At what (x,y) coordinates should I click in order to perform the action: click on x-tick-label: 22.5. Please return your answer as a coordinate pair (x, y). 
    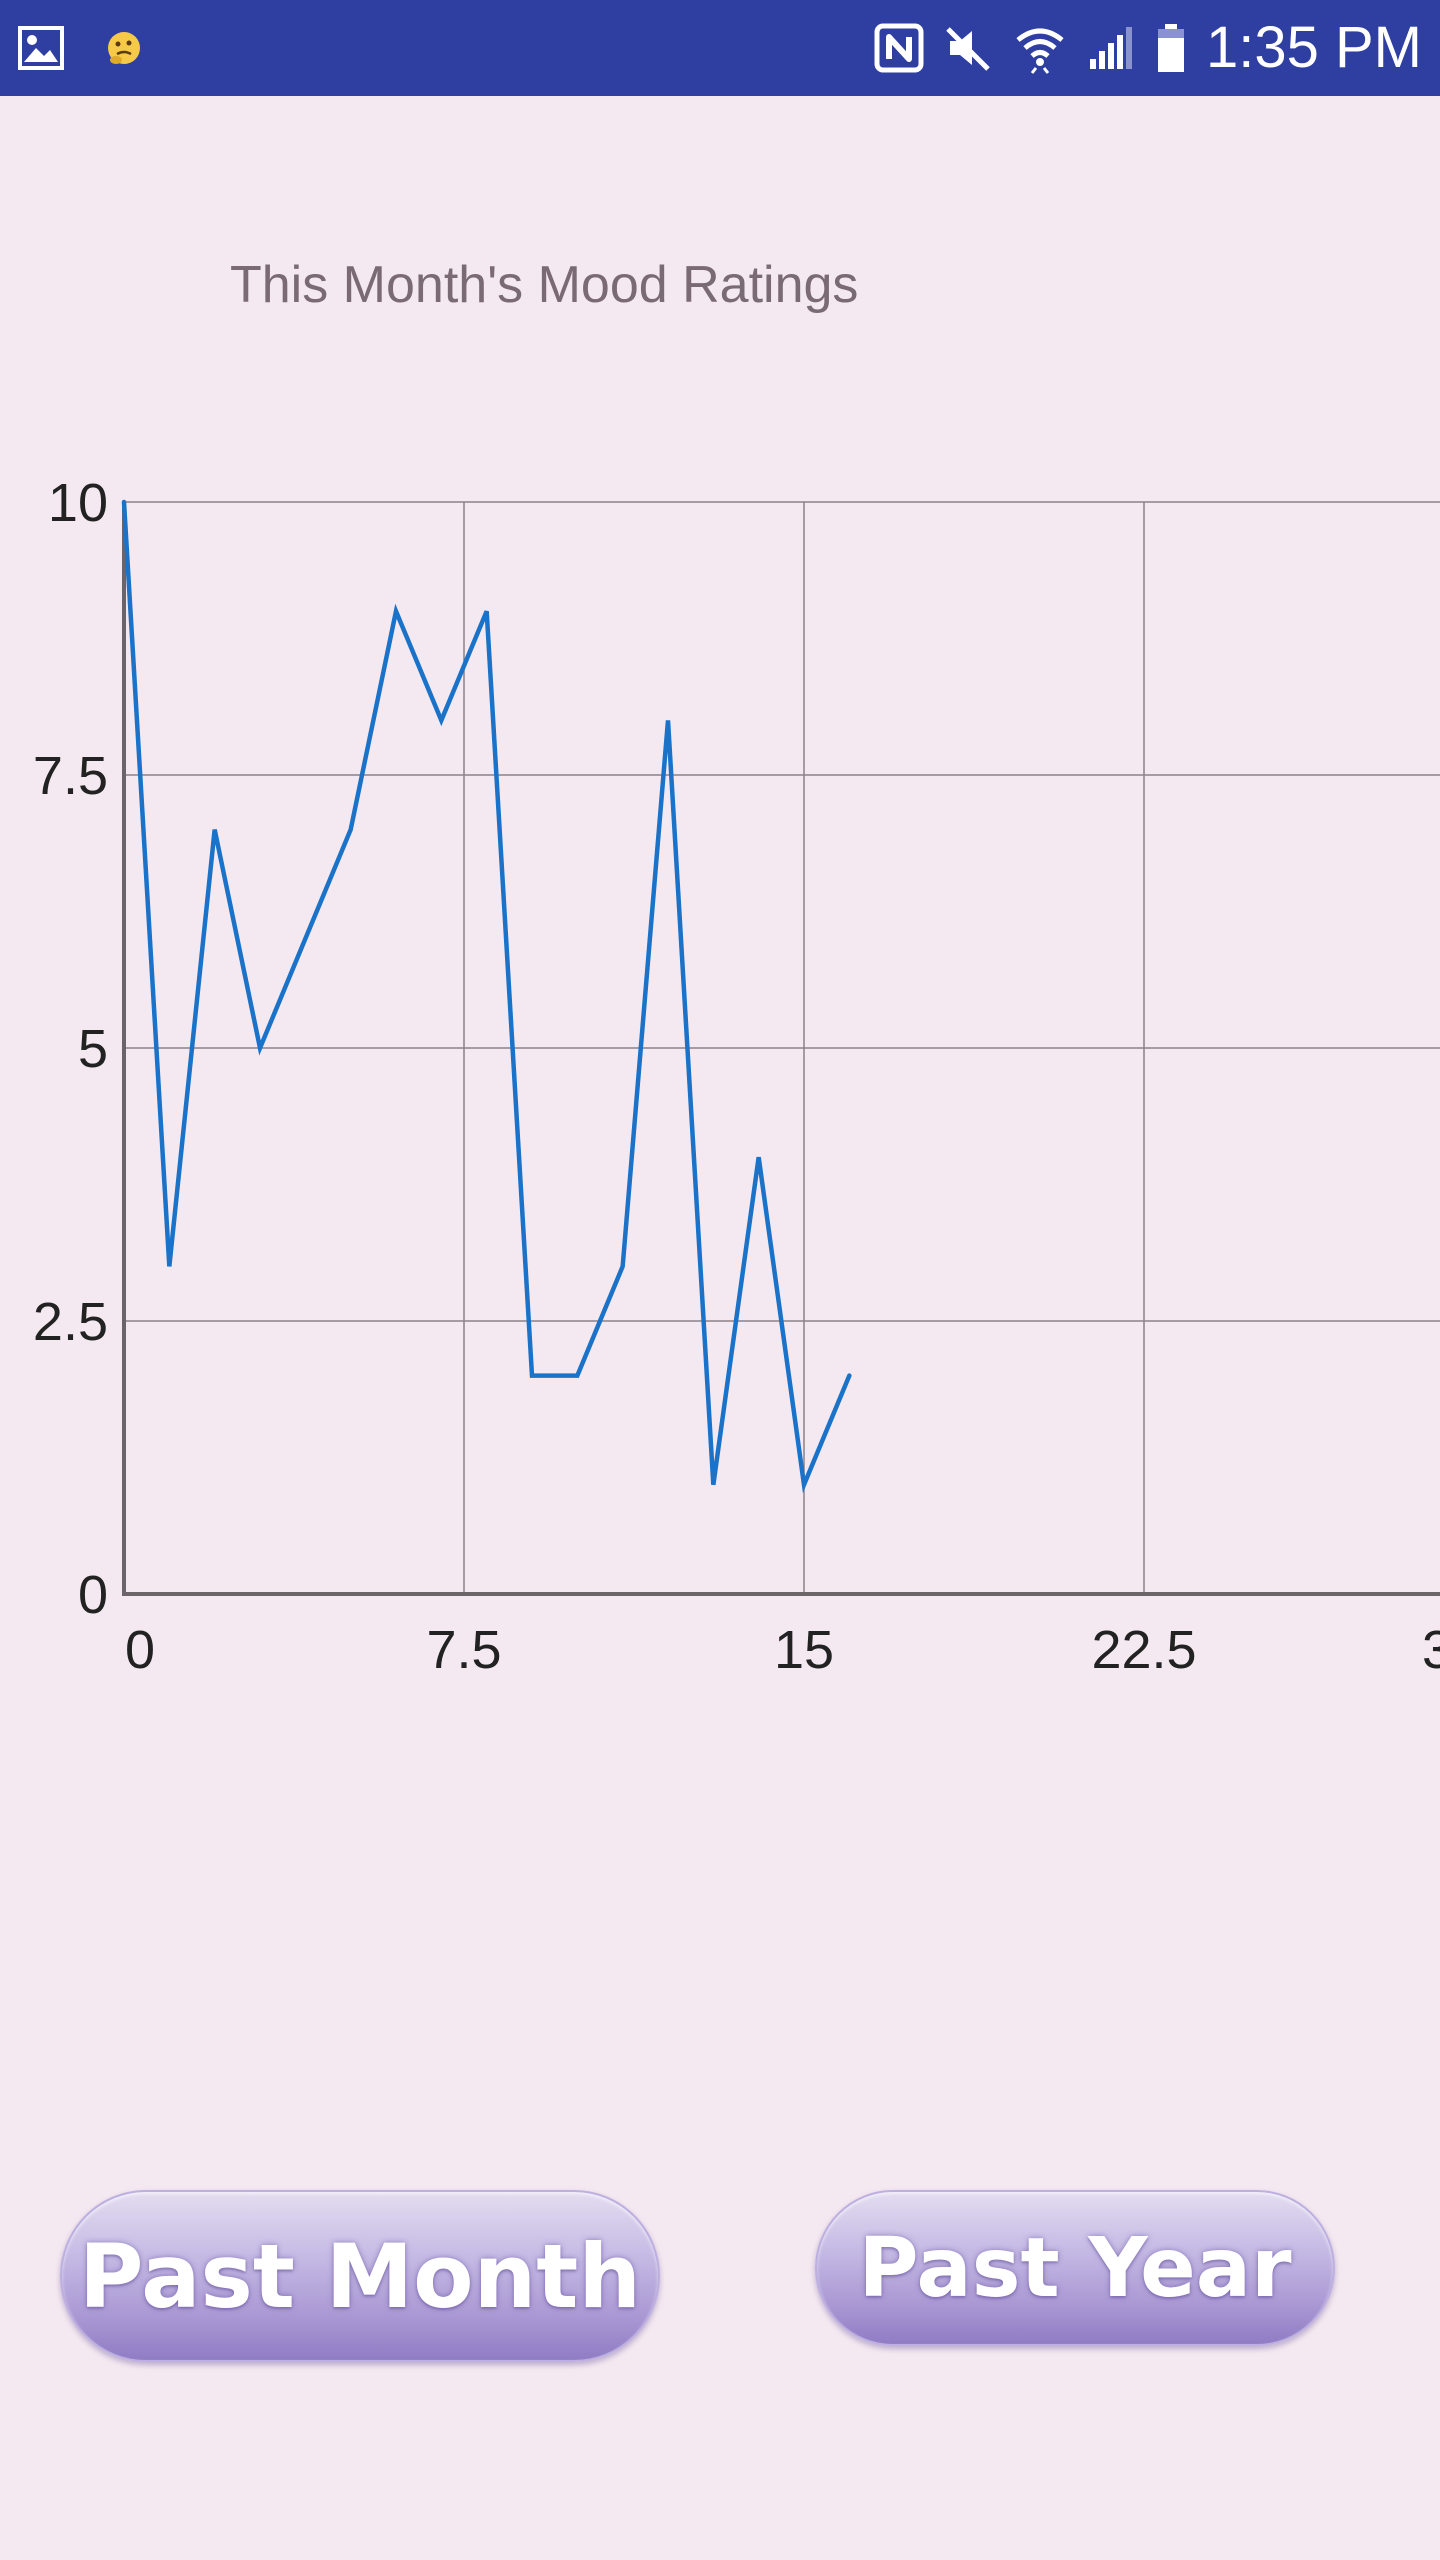
    Looking at the image, I should click on (1143, 1650).